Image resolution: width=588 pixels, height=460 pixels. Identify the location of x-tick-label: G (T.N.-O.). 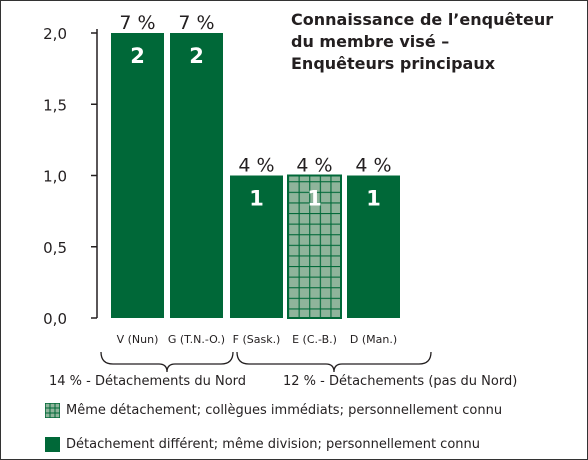
(196, 339).